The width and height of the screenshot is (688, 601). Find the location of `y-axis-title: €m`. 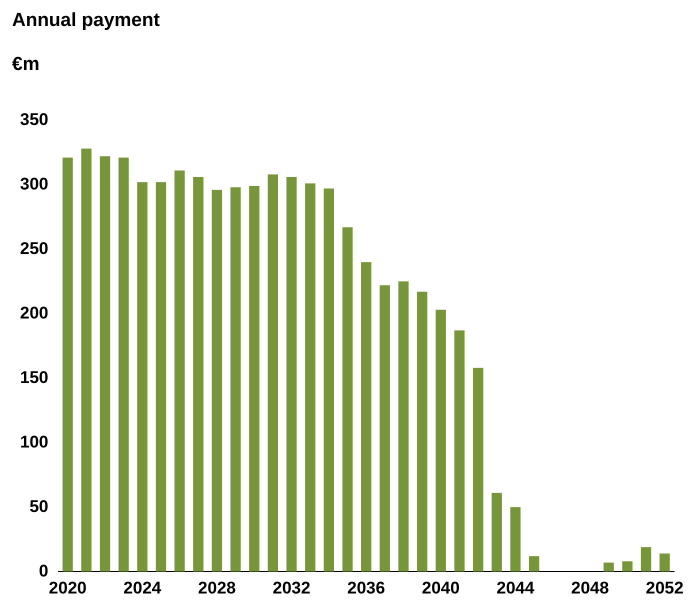

y-axis-title: €m is located at coordinates (26, 65).